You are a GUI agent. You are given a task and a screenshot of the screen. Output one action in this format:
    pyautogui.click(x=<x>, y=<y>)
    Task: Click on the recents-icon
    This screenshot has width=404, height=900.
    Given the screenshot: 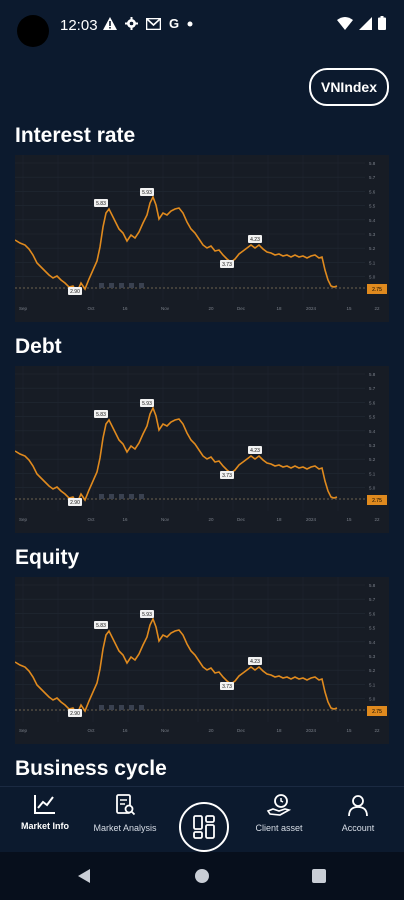 What is the action you would take?
    pyautogui.click(x=319, y=876)
    